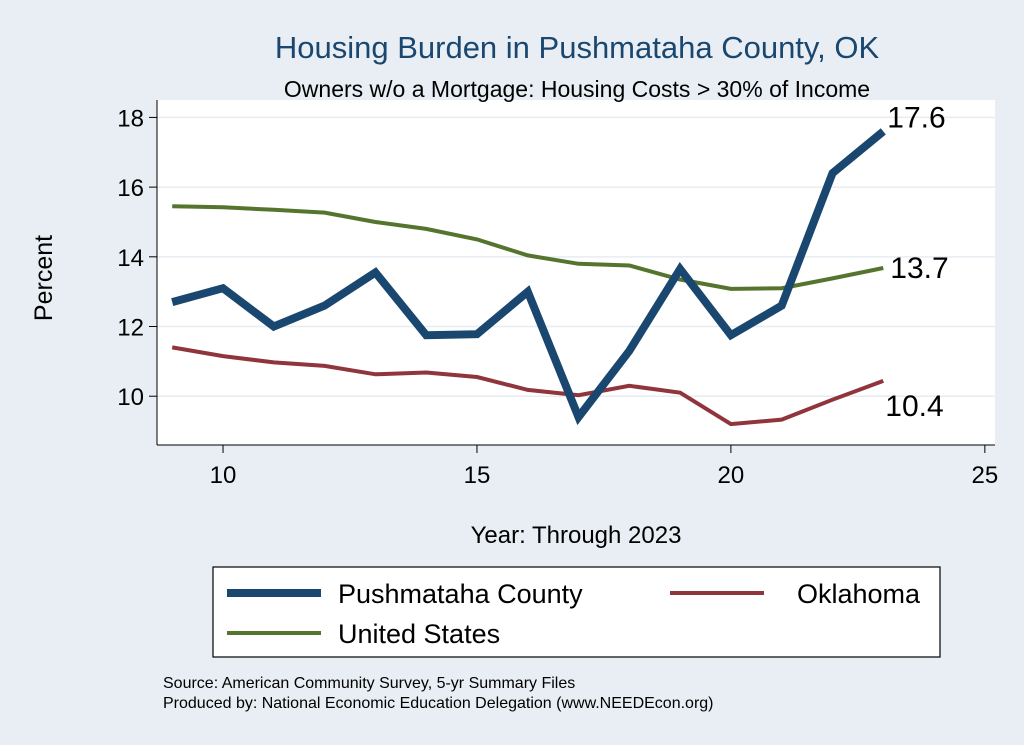 The width and height of the screenshot is (1024, 745). What do you see at coordinates (916, 117) in the screenshot?
I see `end-label-pushmataha-county: 17.6` at bounding box center [916, 117].